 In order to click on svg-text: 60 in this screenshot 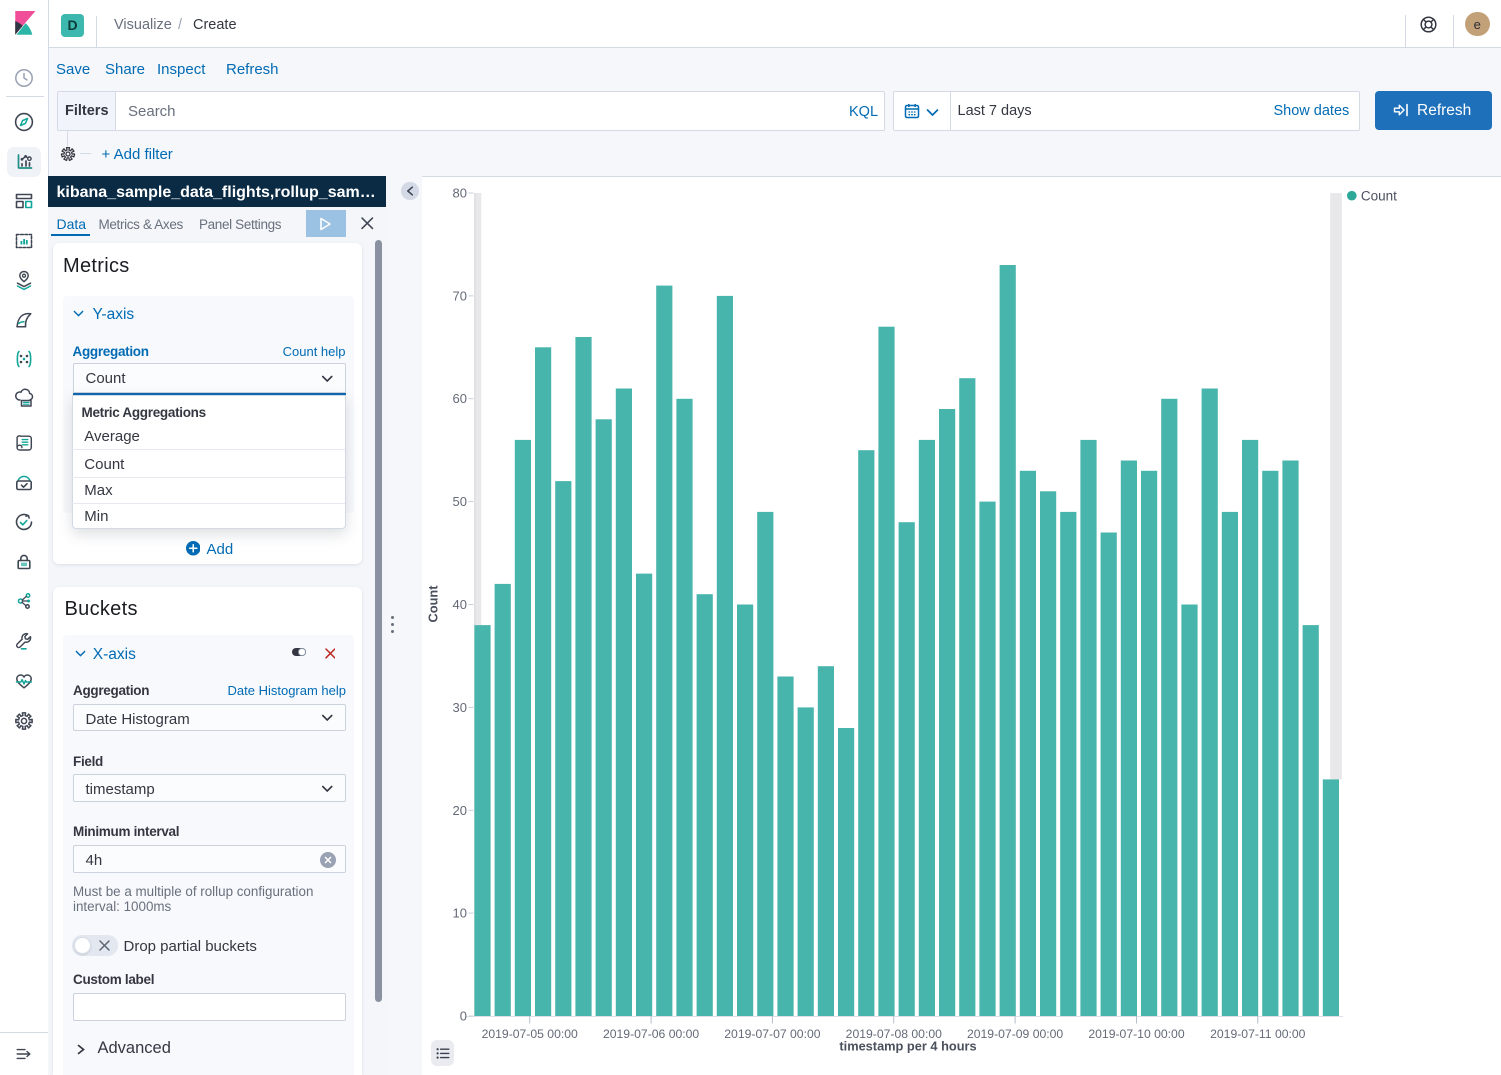, I will do `click(460, 398)`.